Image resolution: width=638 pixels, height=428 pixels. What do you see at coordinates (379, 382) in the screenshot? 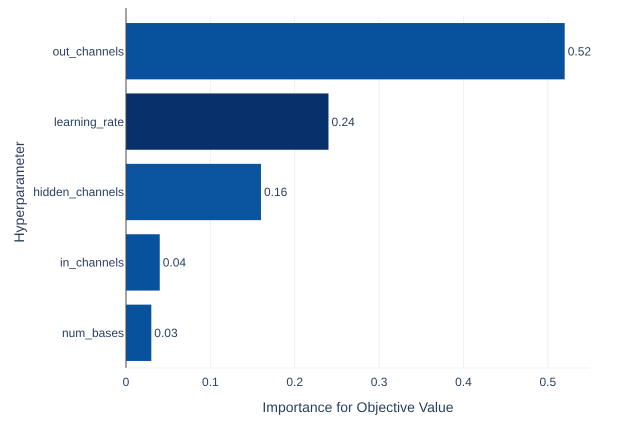
I see `x-tick-label: 0.3` at bounding box center [379, 382].